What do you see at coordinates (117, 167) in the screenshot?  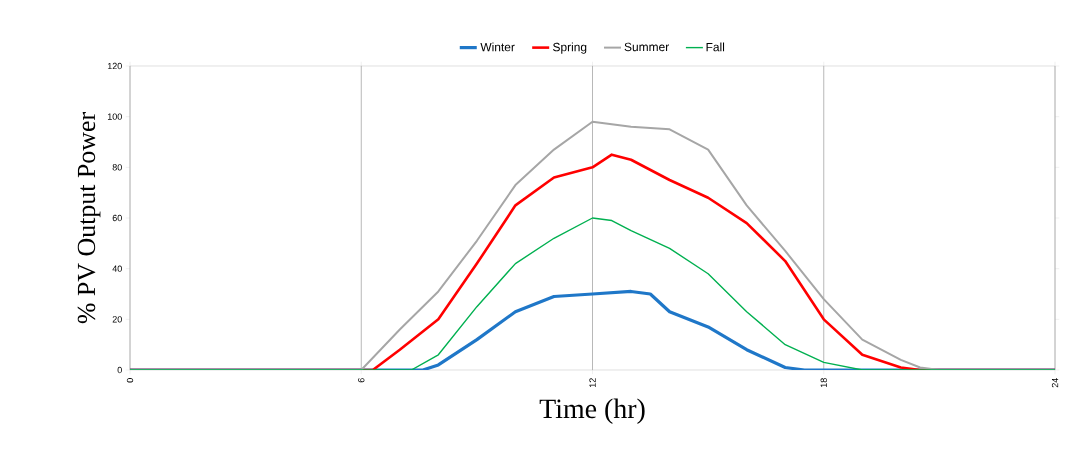 I see `y-tick-label: 80` at bounding box center [117, 167].